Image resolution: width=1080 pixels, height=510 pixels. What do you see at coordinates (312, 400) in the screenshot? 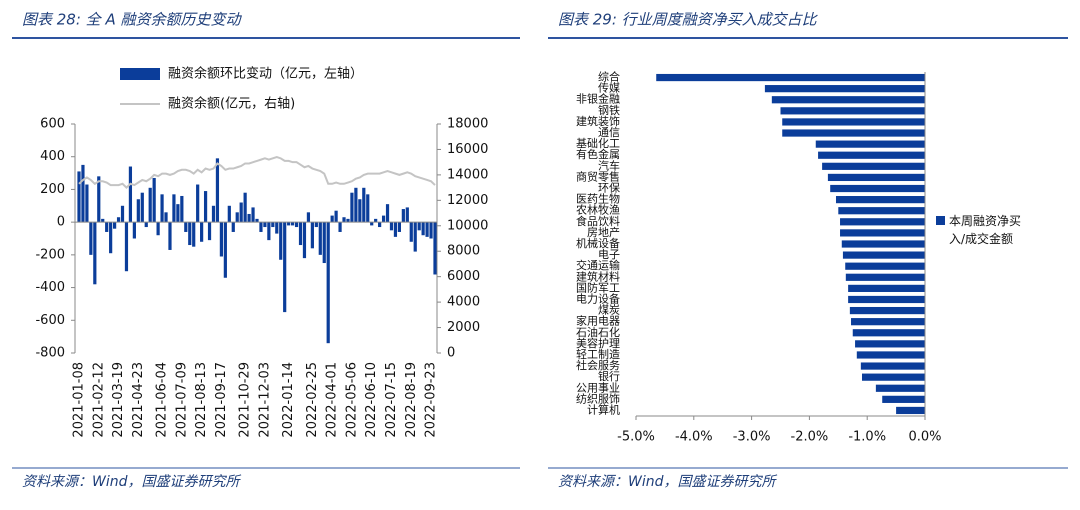
I see `x-tick-label: 2022-02-25` at bounding box center [312, 400].